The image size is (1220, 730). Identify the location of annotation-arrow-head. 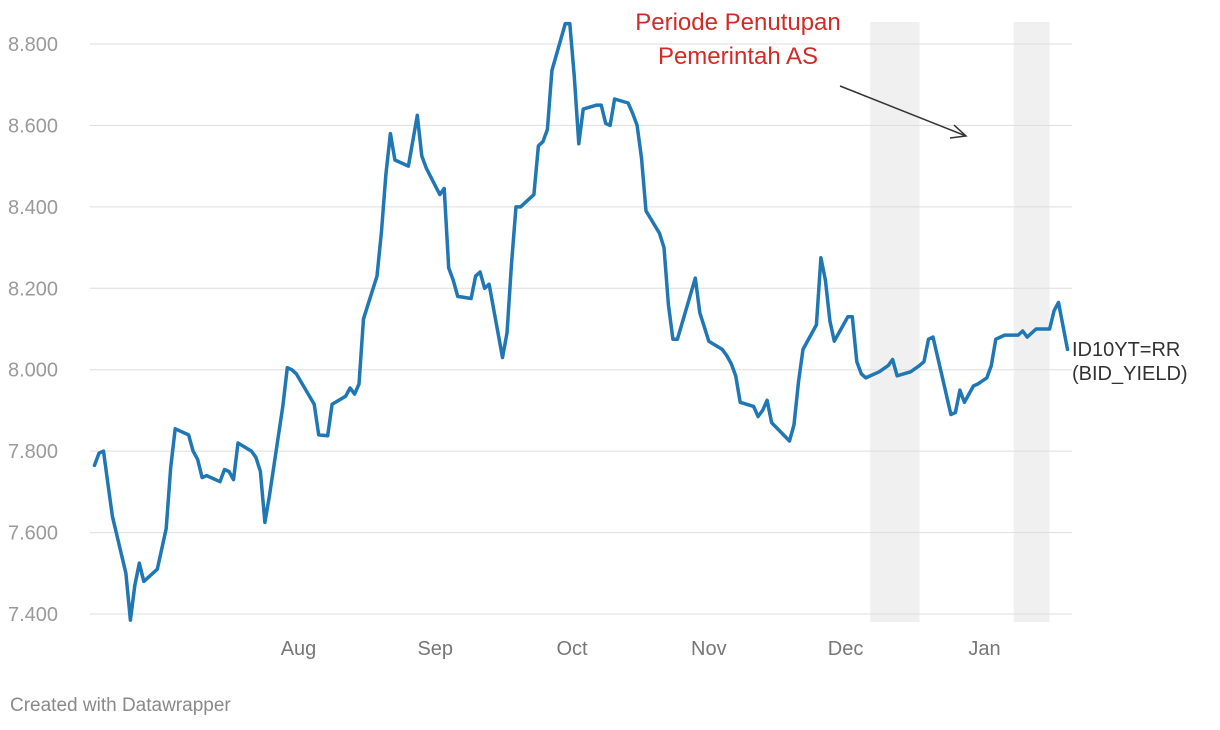
(958, 131).